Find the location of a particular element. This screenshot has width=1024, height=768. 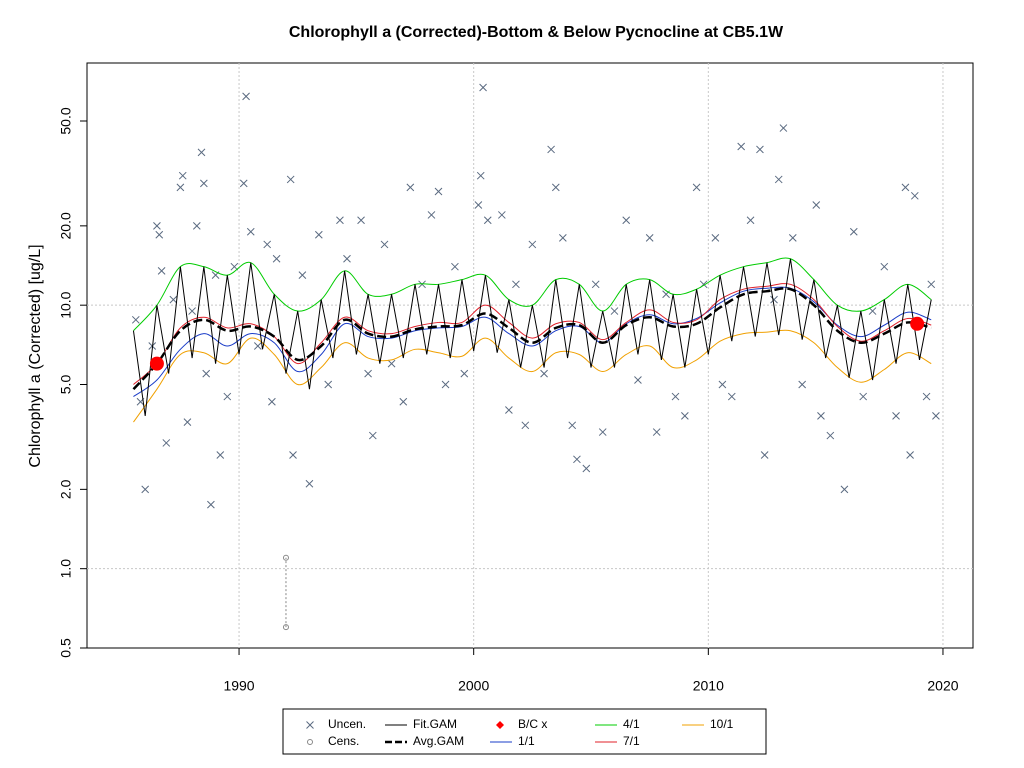

y-tick-label: 20.0 is located at coordinates (66, 225).